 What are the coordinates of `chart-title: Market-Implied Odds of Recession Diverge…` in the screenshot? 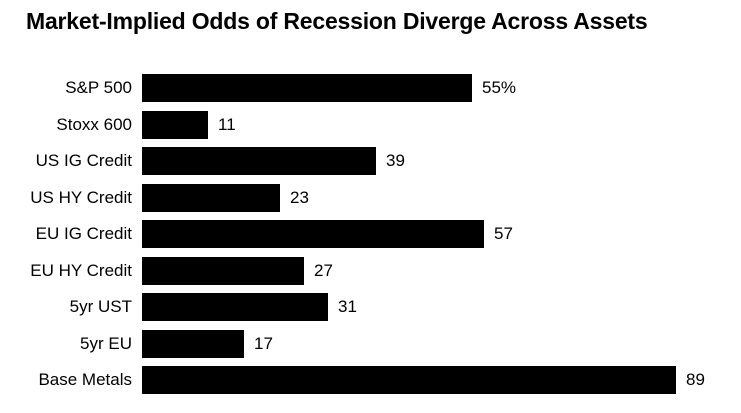 It's located at (337, 21).